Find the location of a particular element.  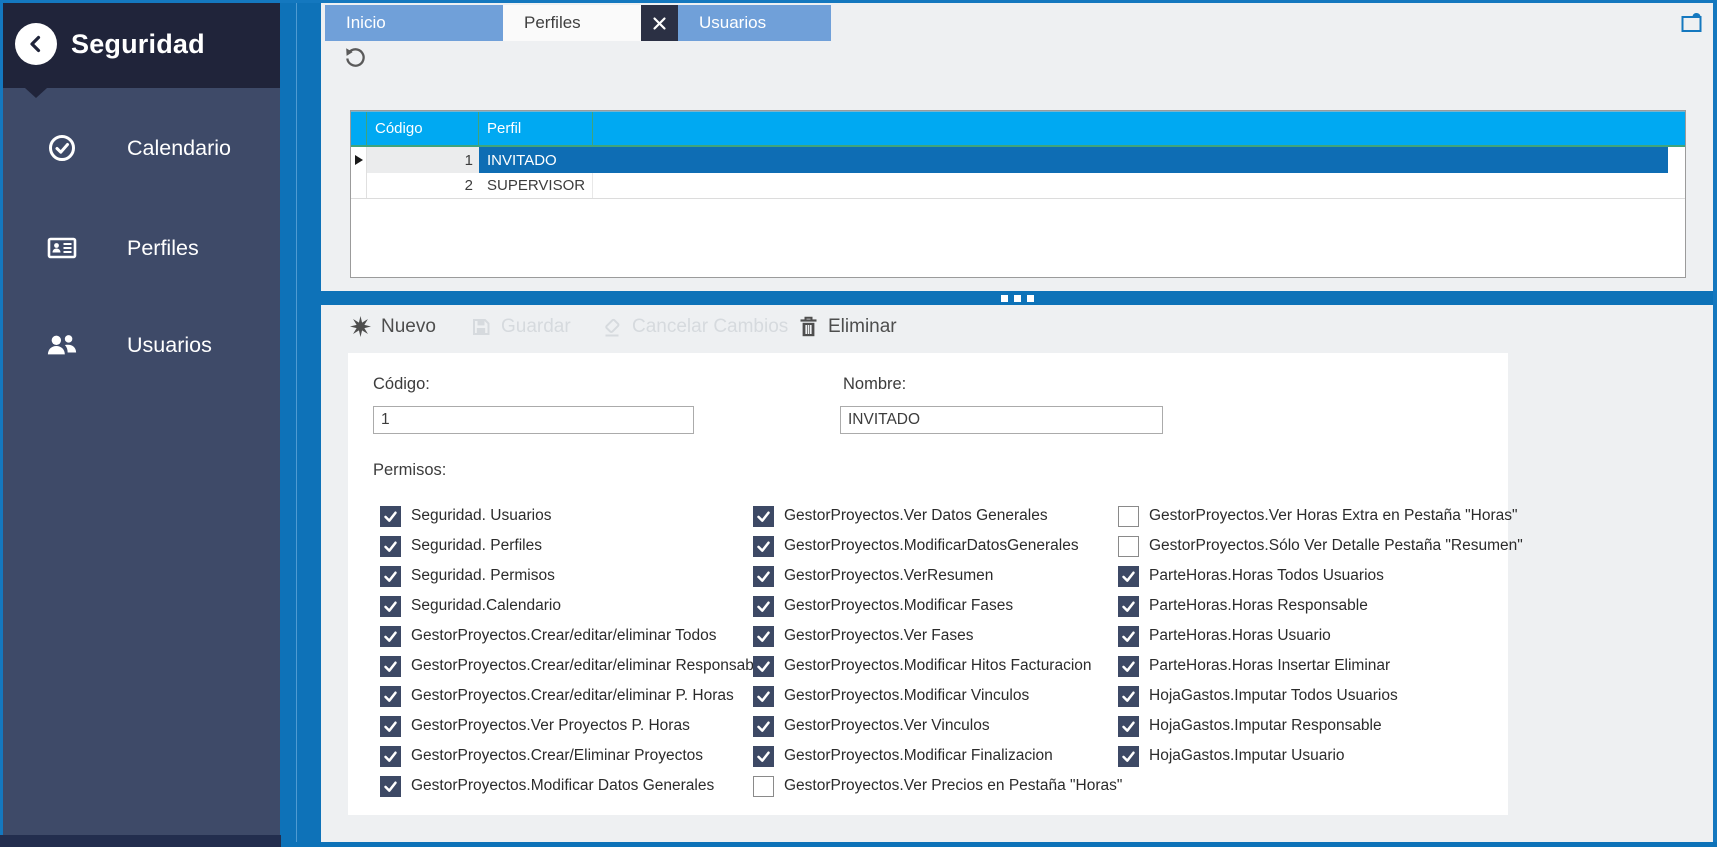

permission-item: GestorProyectos.VerResumen is located at coordinates (937, 576).